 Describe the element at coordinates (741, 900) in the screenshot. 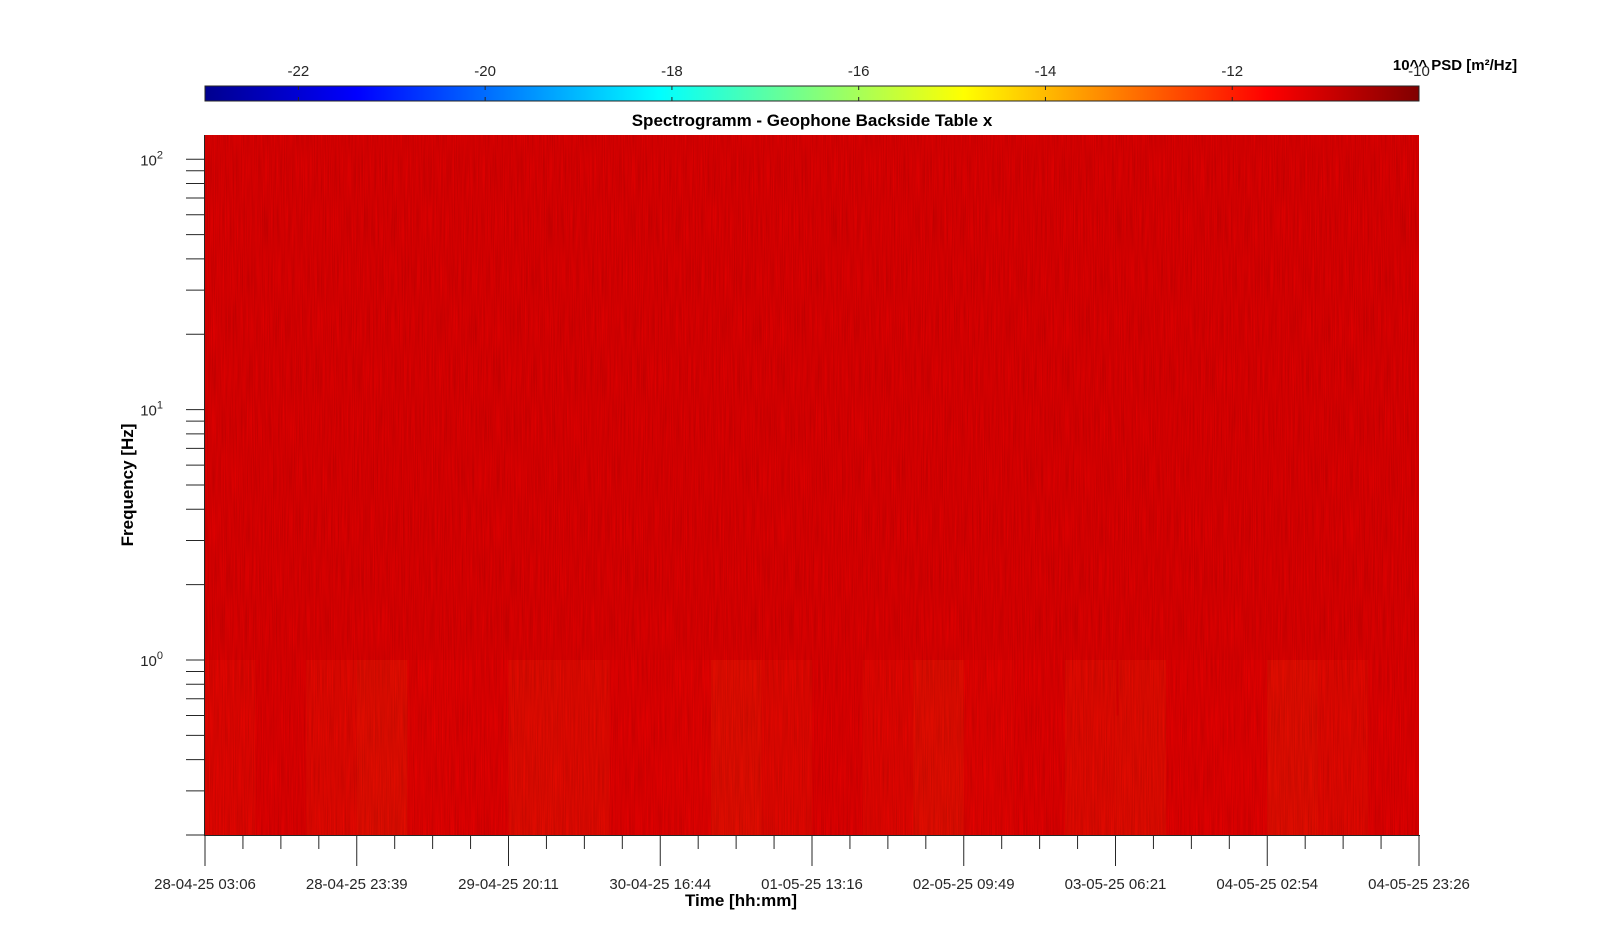

I see `x-axis-title: Time [hh:mm]` at that location.